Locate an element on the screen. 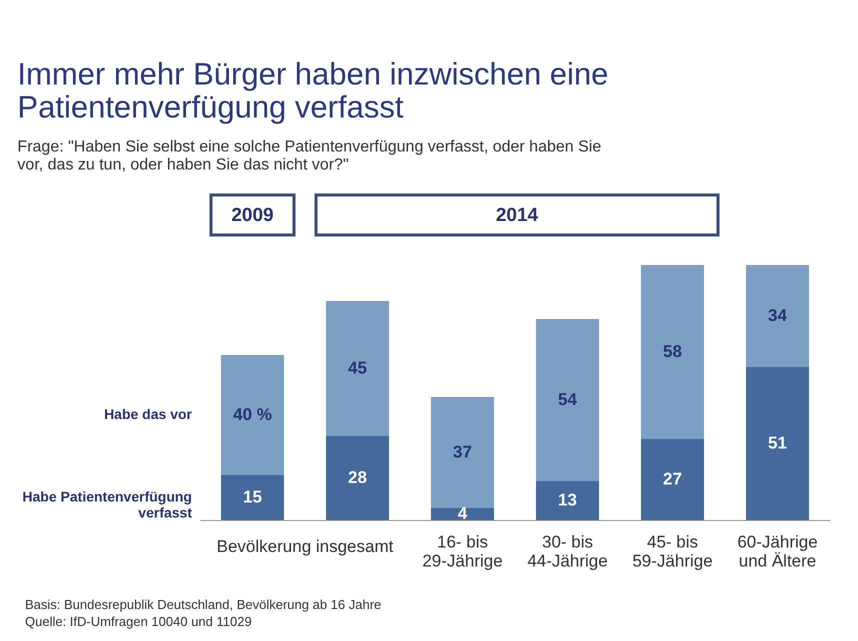 Image resolution: width=858 pixels, height=641 pixels. data-label: 4 is located at coordinates (463, 513).